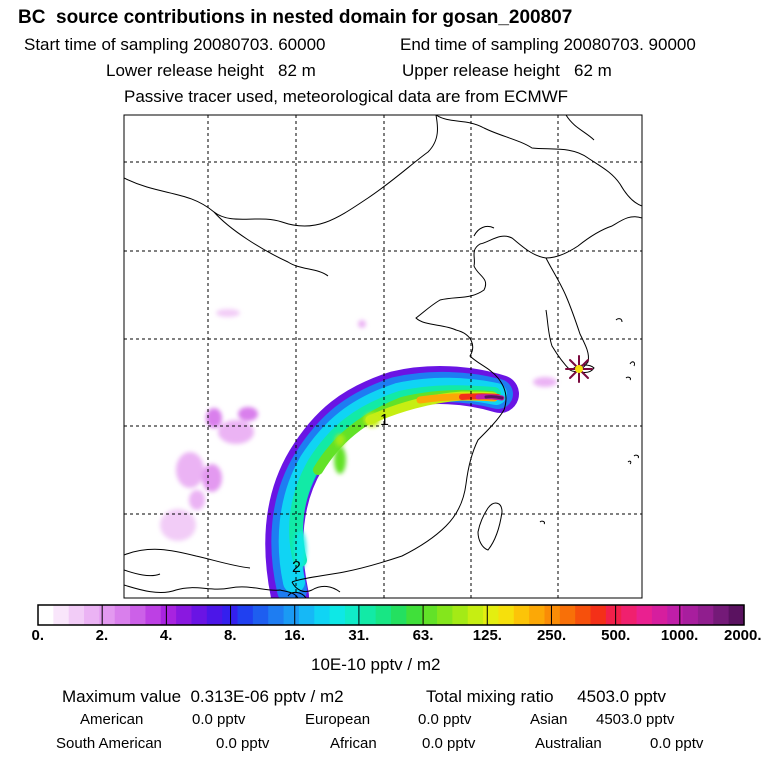  Describe the element at coordinates (507, 70) in the screenshot. I see `upper-release-height: Upper release height 62 m` at that location.